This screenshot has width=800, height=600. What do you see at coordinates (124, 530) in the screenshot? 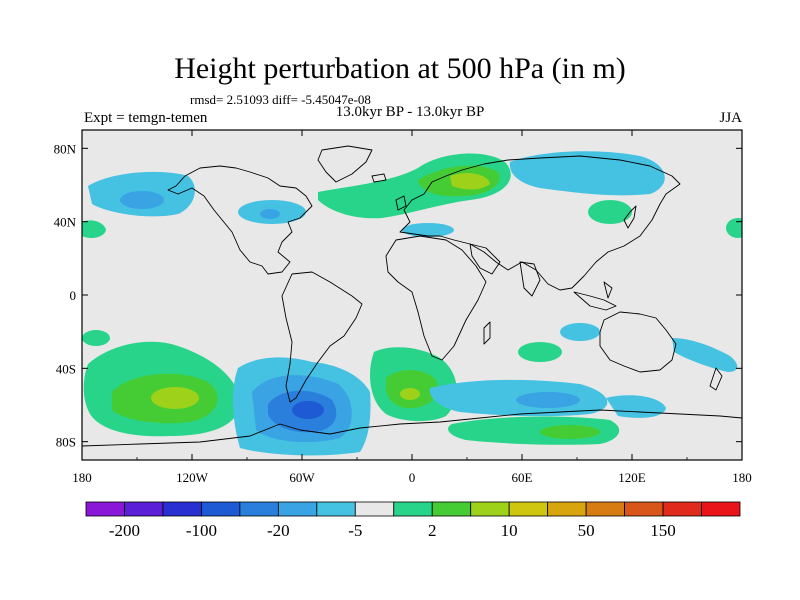
I see `colorbar-label: -200` at bounding box center [124, 530].